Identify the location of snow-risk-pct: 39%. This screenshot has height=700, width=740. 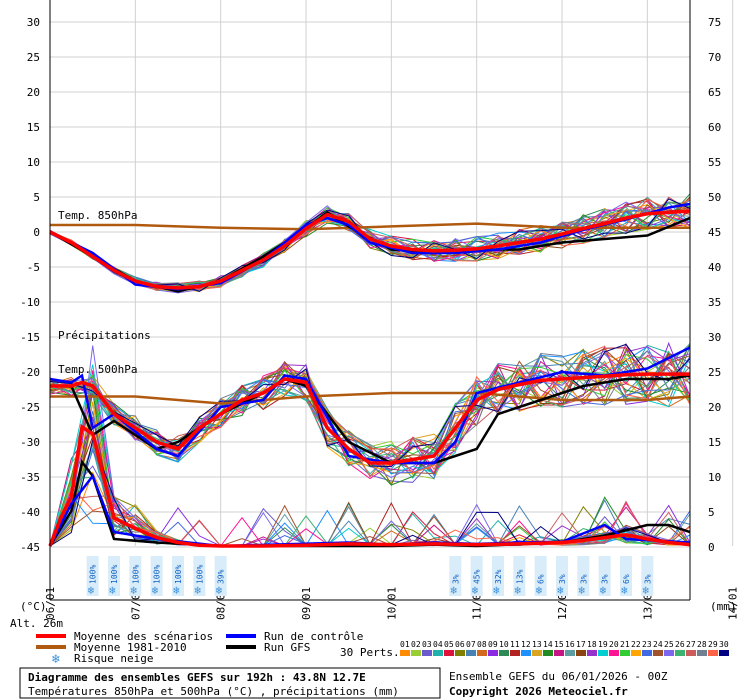
(221, 576).